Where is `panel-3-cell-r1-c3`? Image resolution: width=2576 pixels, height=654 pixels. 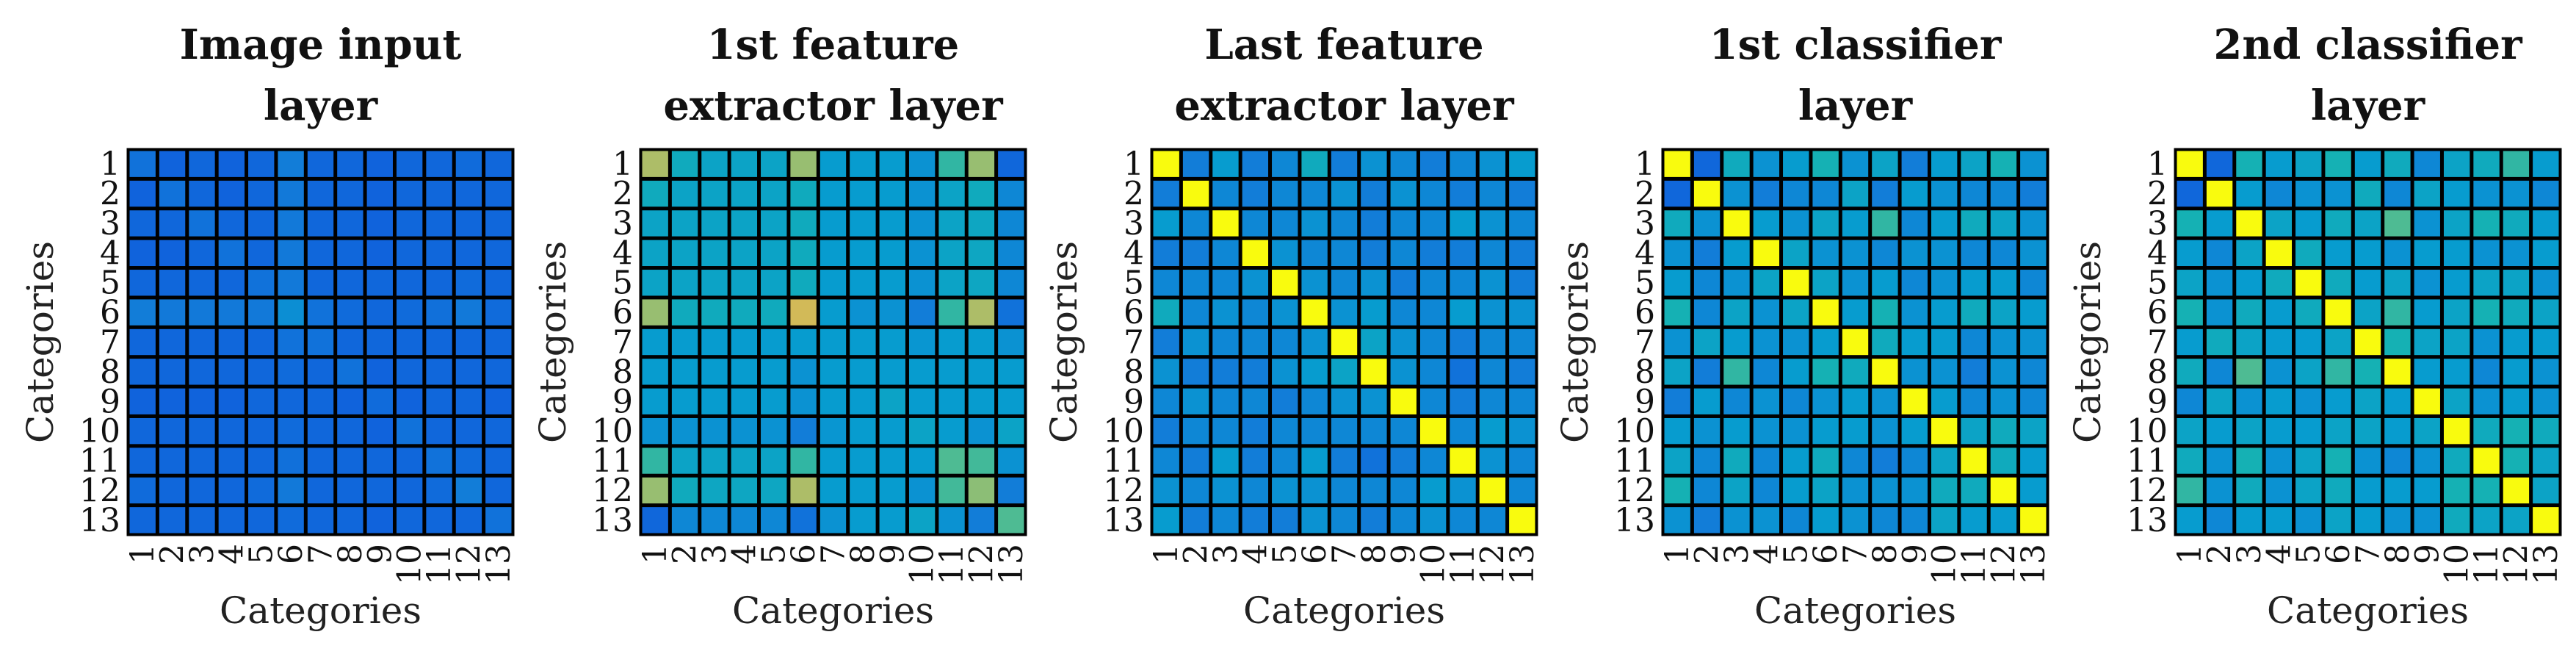
panel-3-cell-r1-c3 is located at coordinates (1225, 164).